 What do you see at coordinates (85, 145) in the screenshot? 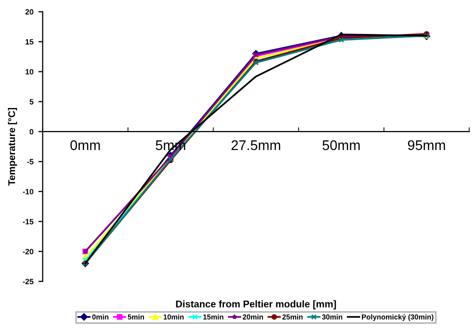
I see `x-tick-label: 0mm` at bounding box center [85, 145].